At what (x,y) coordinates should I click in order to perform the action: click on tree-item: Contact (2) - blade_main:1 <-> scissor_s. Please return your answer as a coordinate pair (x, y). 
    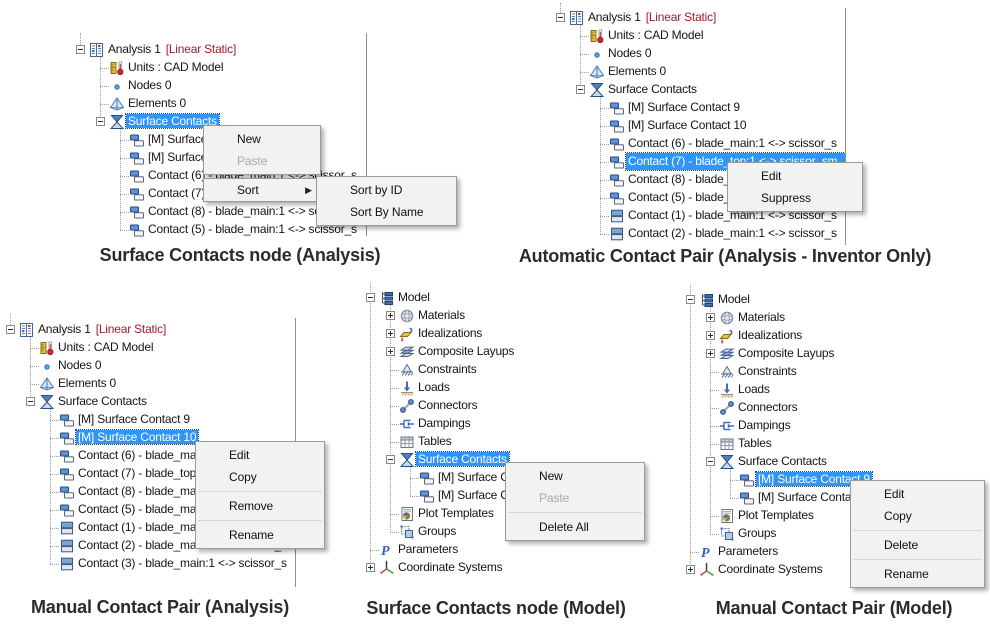
    Looking at the image, I should click on (732, 234).